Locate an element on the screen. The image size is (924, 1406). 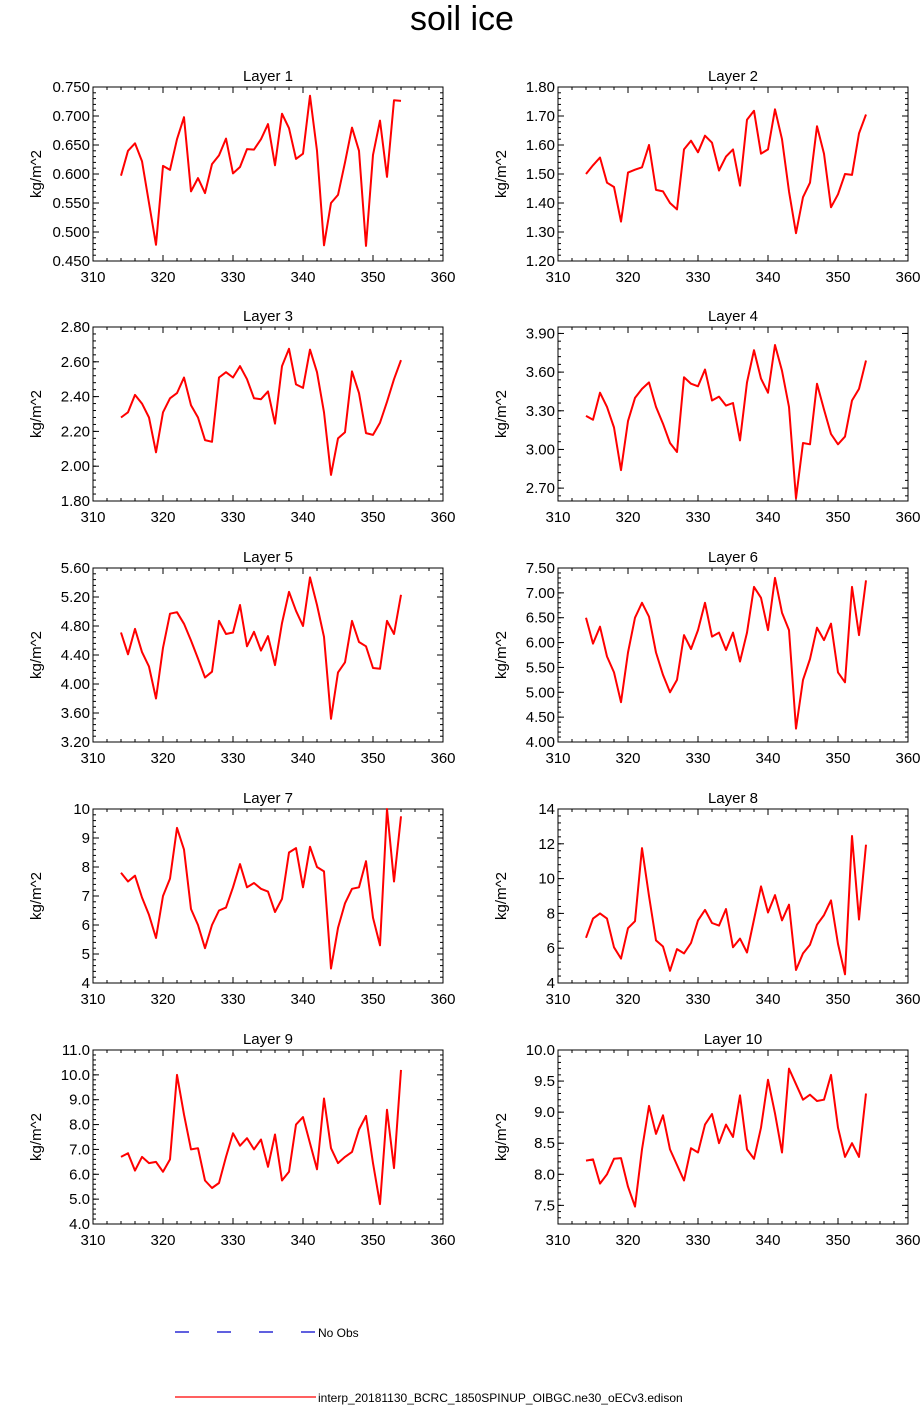
y-tick-label: 2.40 is located at coordinates (75, 397).